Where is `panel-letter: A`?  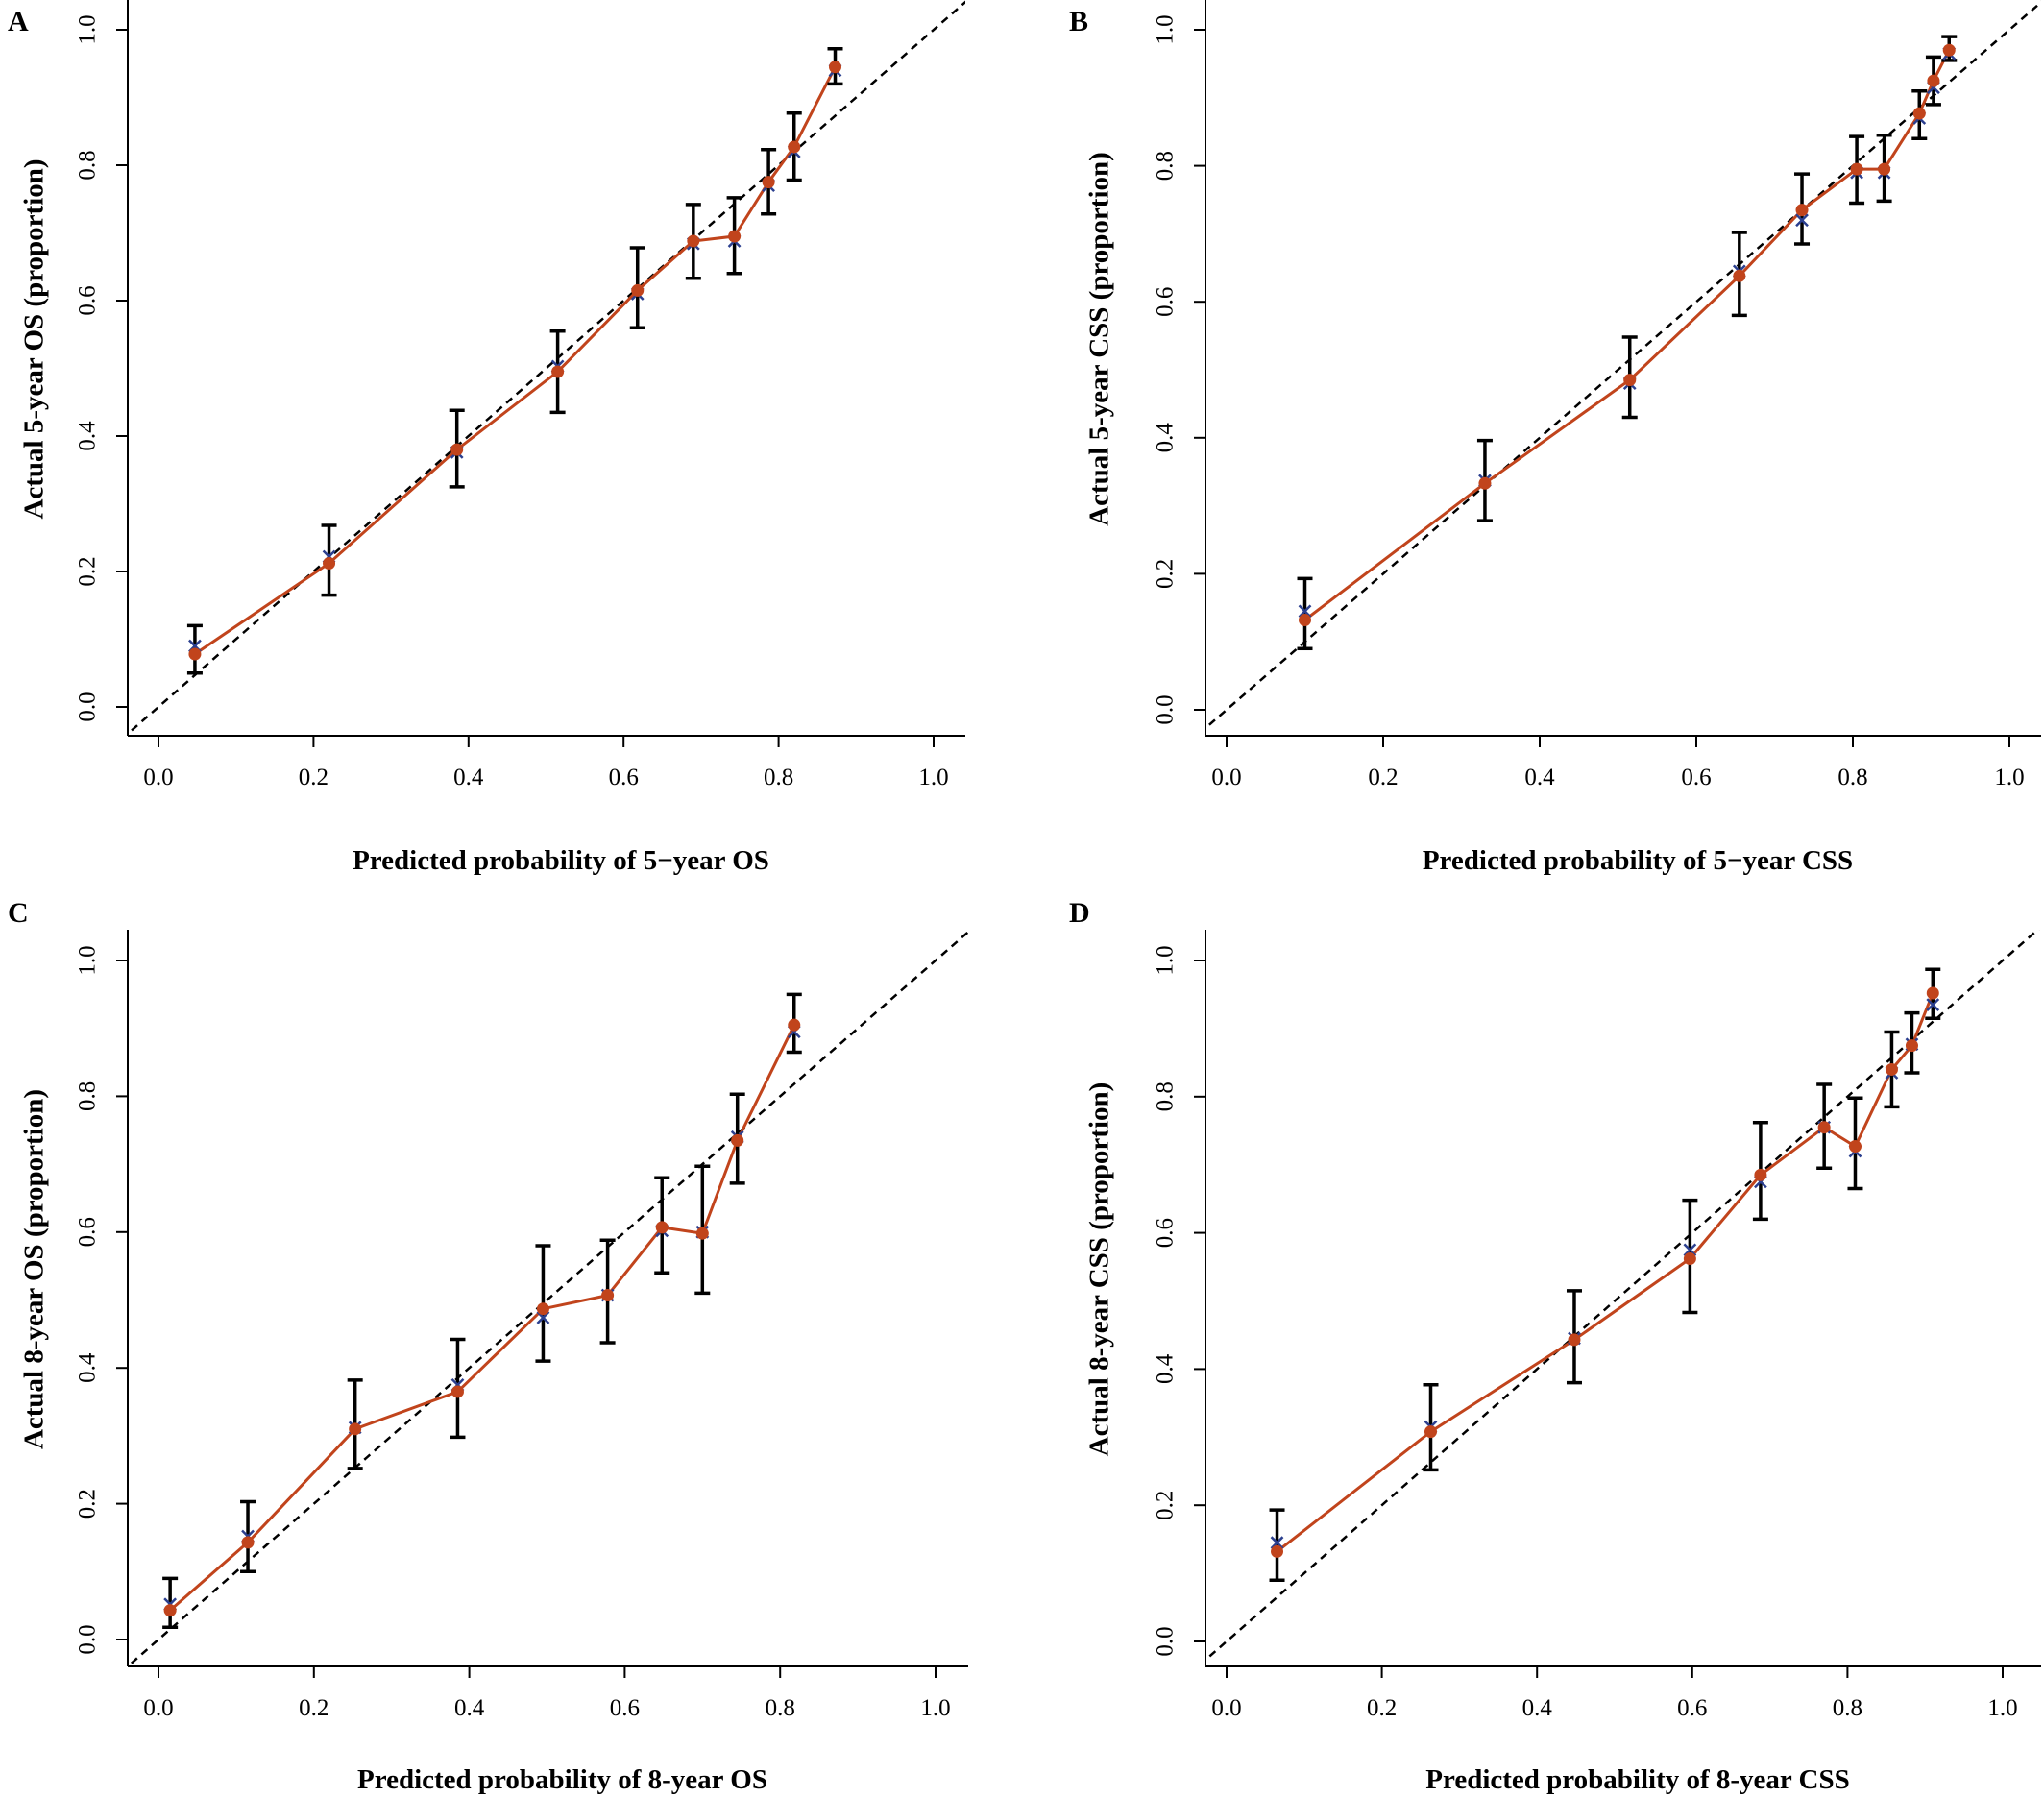
panel-letter: A is located at coordinates (18, 21).